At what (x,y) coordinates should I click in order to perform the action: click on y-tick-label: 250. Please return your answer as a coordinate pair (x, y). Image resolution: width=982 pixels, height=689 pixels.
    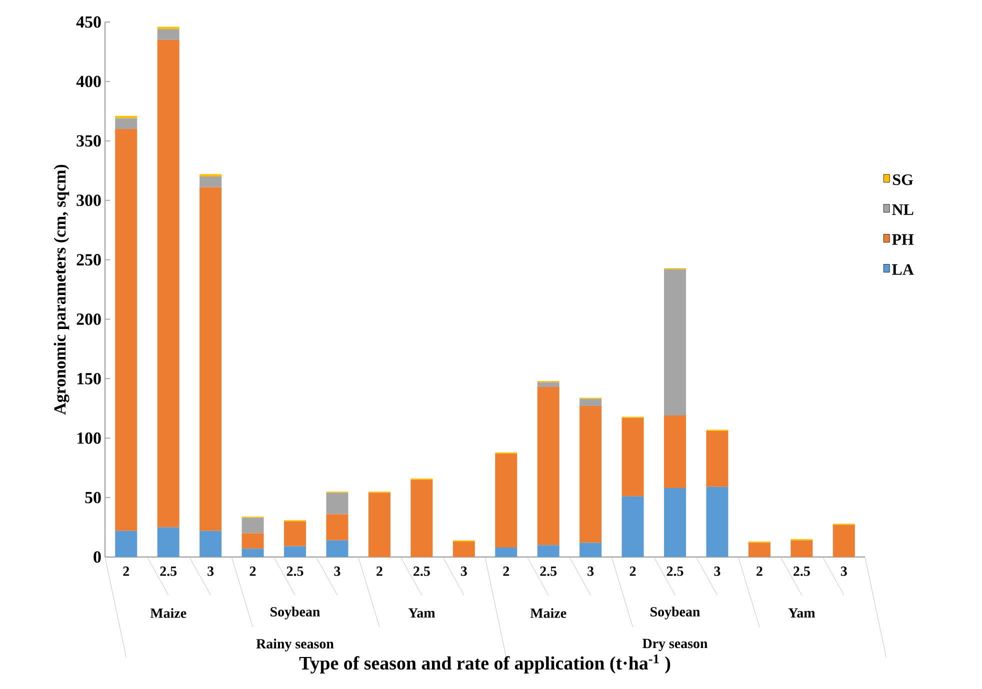
    Looking at the image, I should click on (88, 260).